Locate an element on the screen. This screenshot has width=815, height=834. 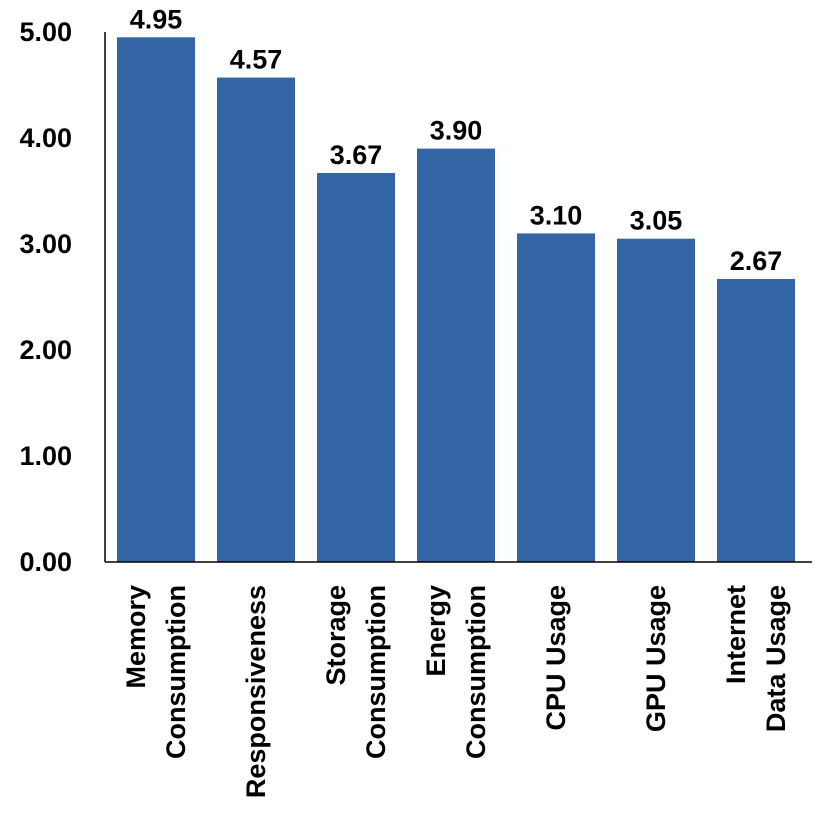
y-tick-label: 5.00 is located at coordinates (45, 32).